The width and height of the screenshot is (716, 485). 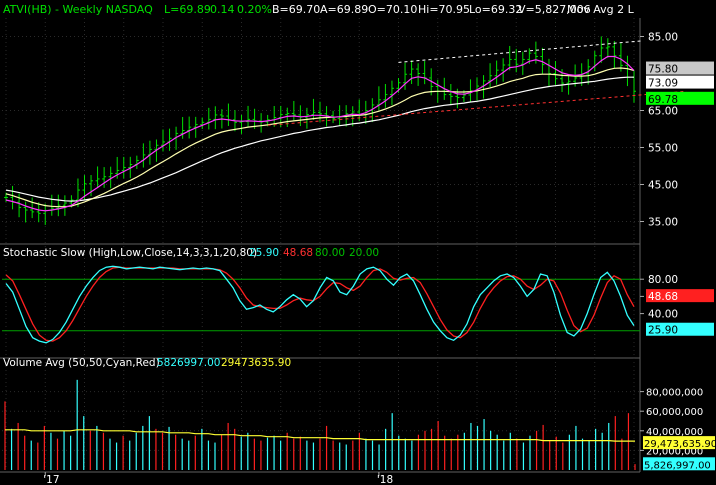 I want to click on header-change-pct: 0.20%, so click(x=254, y=9).